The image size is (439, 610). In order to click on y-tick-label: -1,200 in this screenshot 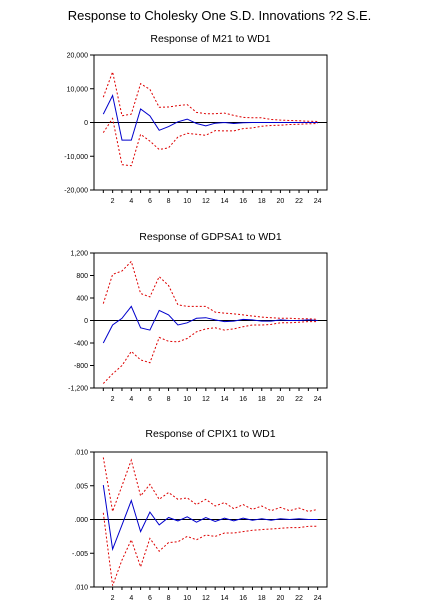, I will do `click(78, 389)`.